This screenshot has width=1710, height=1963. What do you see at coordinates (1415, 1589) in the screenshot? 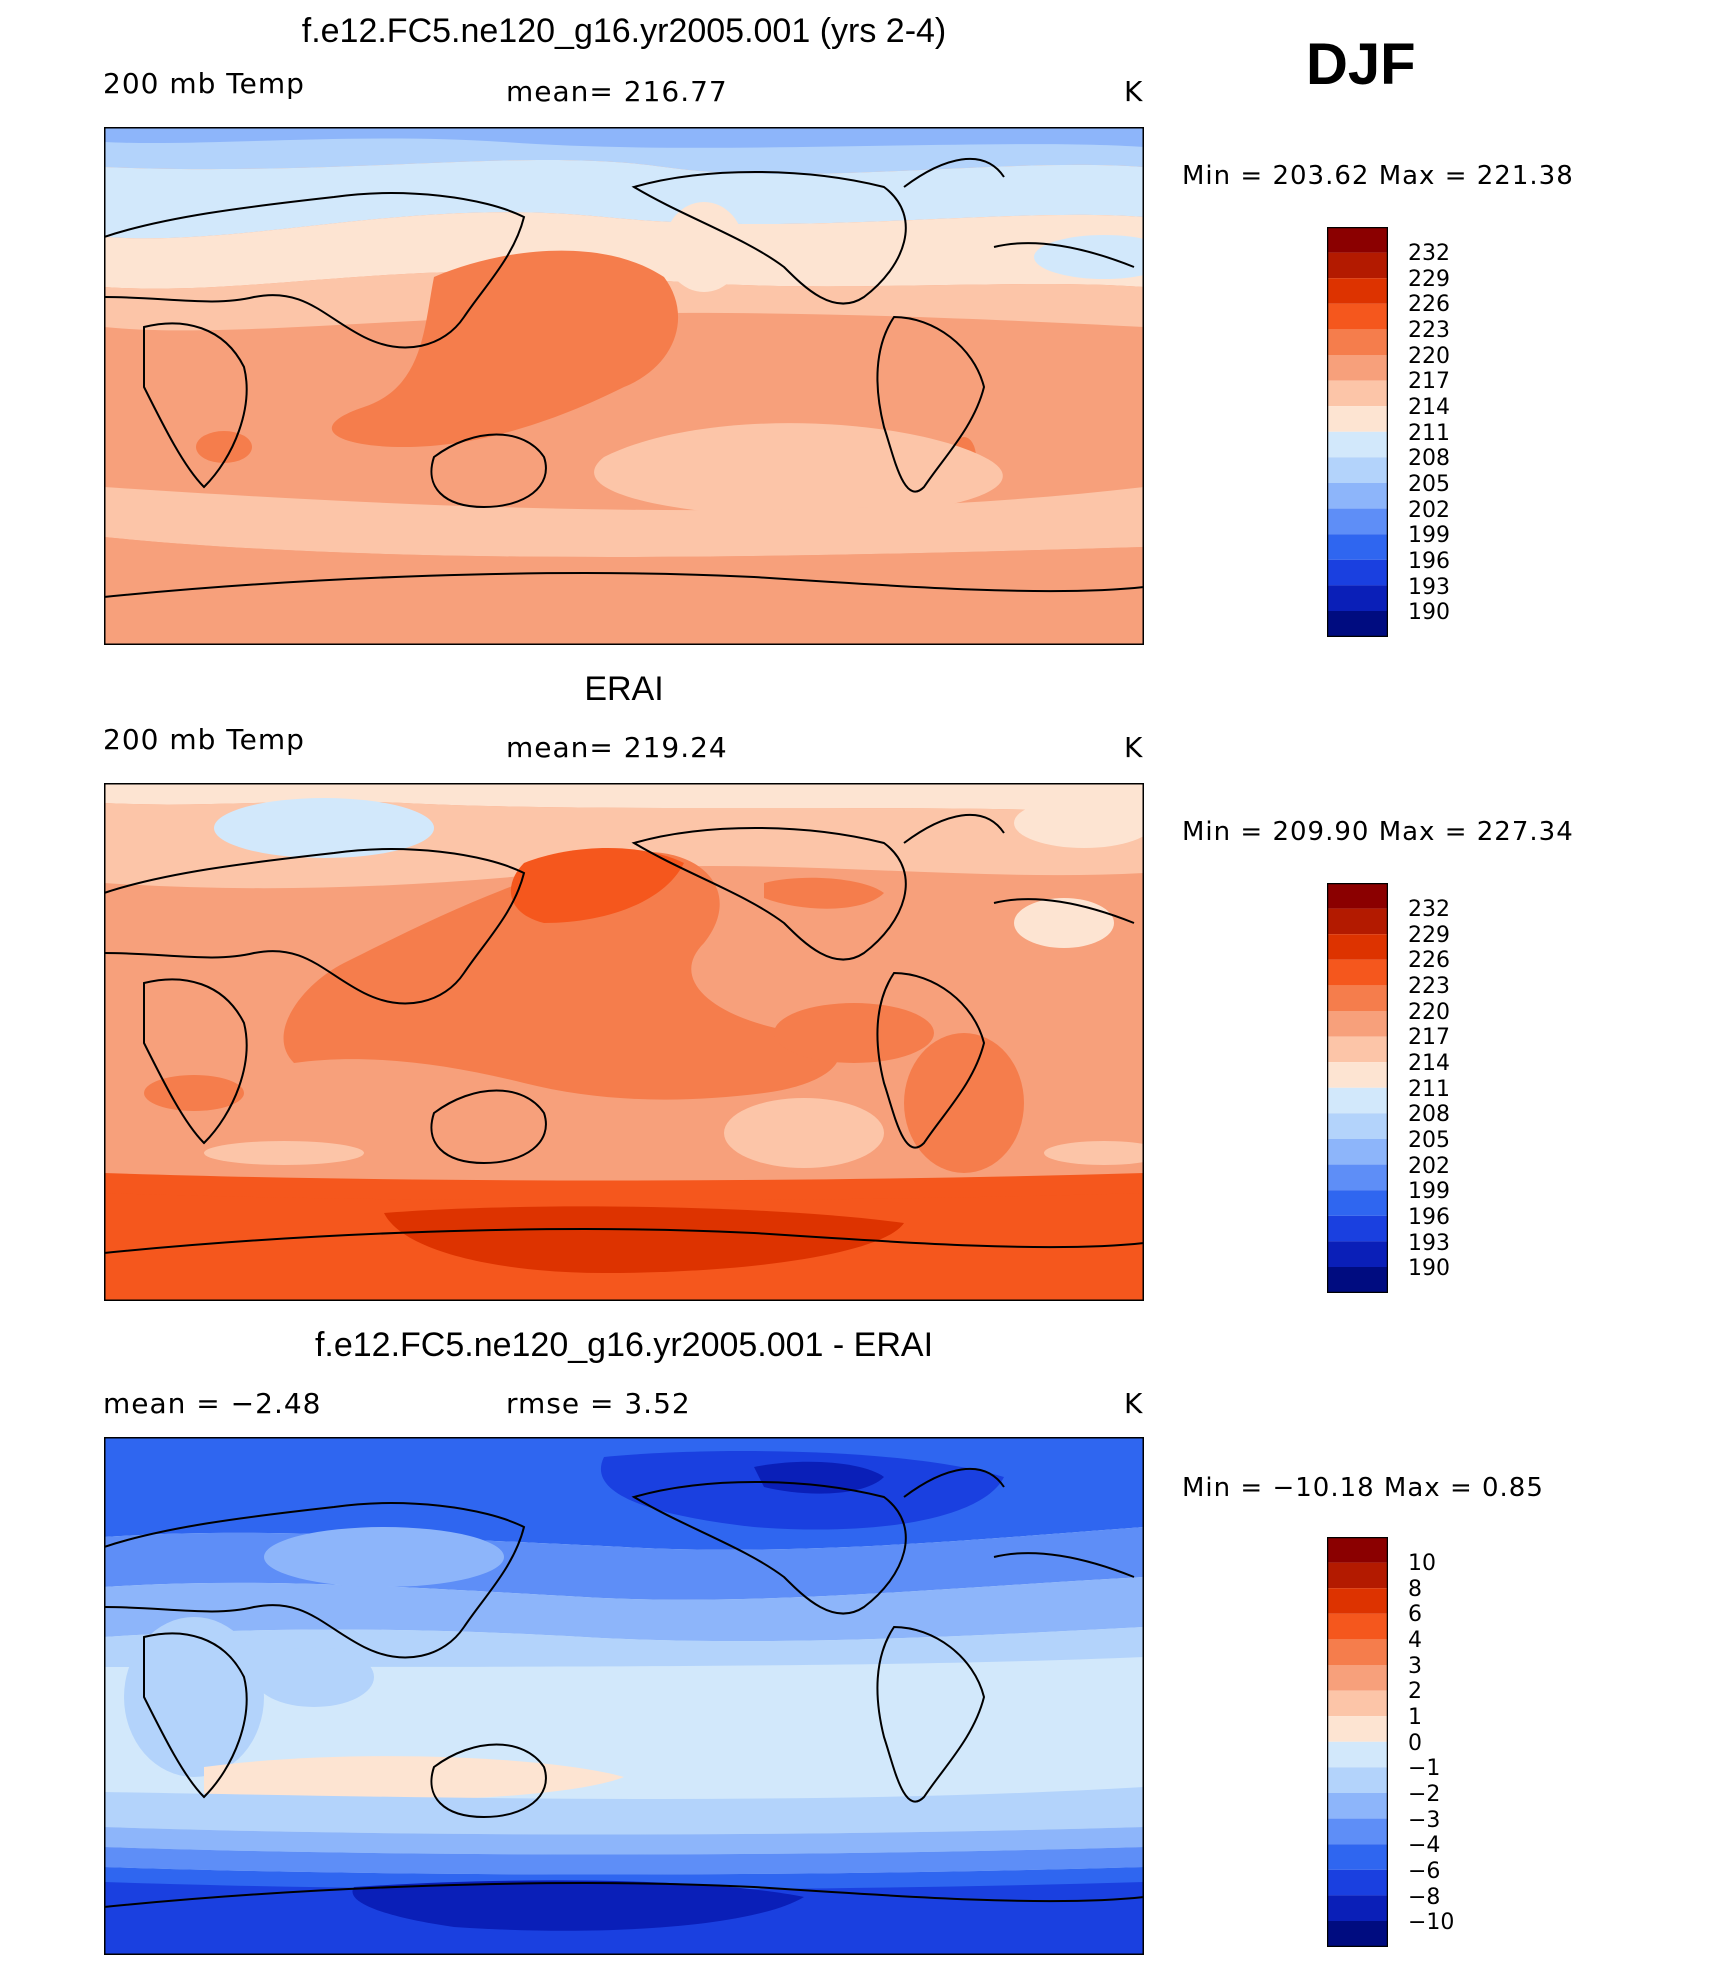
I see `tick-label: 8` at bounding box center [1415, 1589].